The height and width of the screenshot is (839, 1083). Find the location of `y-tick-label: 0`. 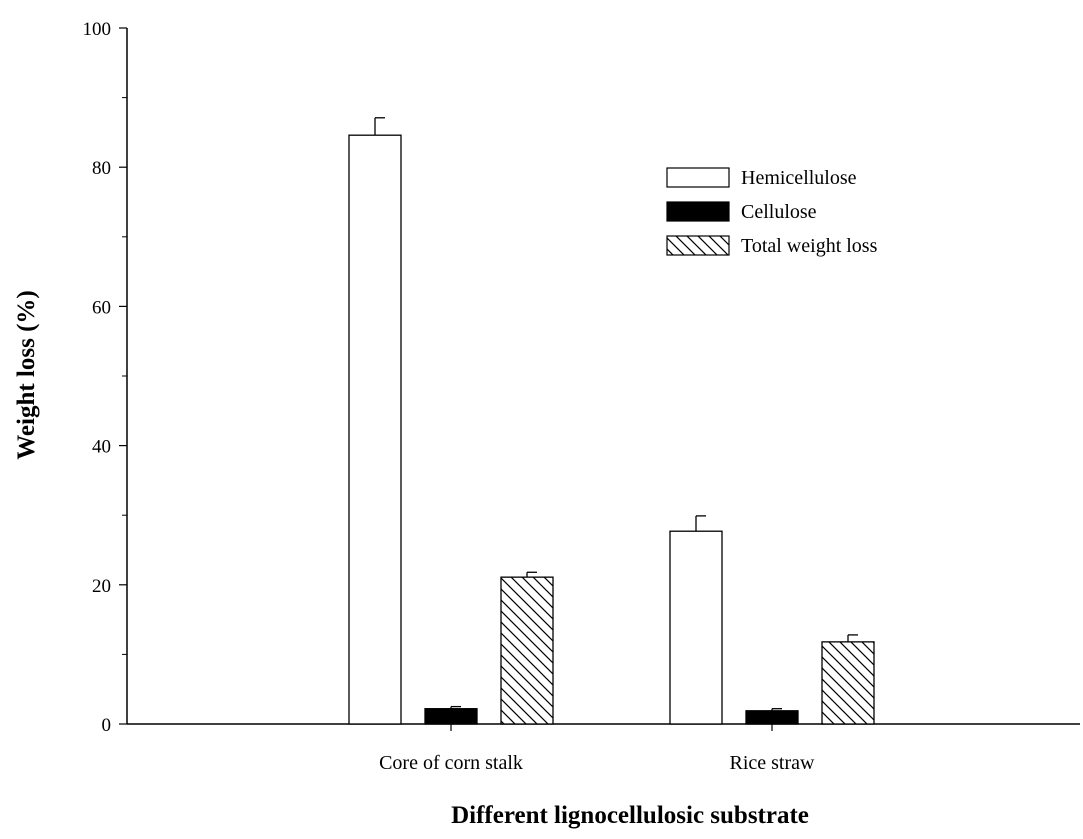

y-tick-label: 0 is located at coordinates (107, 725).